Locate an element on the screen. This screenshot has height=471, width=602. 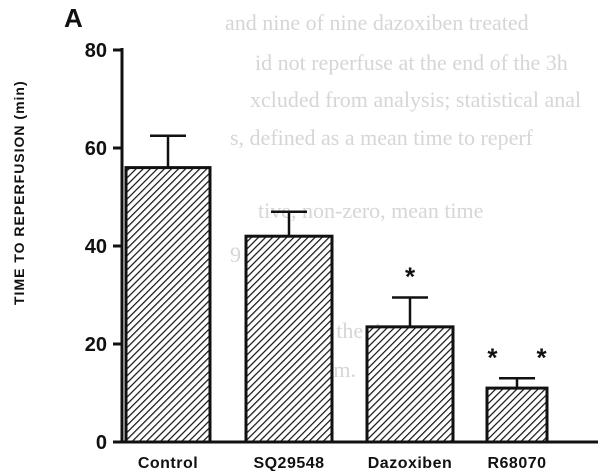
significance-marker: * * is located at coordinates (517, 357).